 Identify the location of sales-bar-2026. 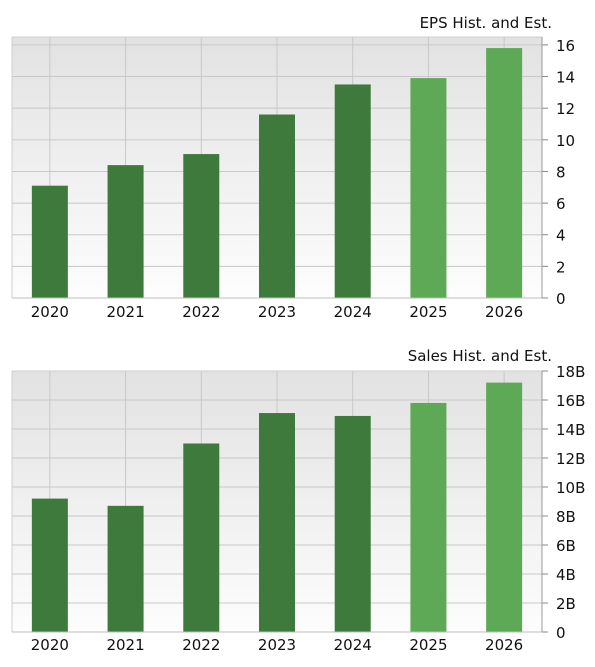
(504, 507).